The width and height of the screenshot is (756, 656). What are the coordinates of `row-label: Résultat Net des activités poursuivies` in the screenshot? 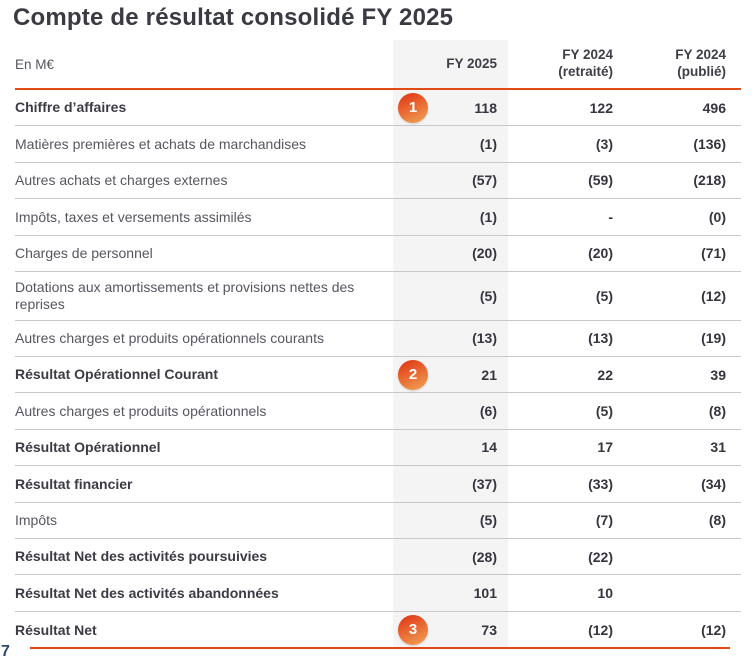 It's located at (141, 556).